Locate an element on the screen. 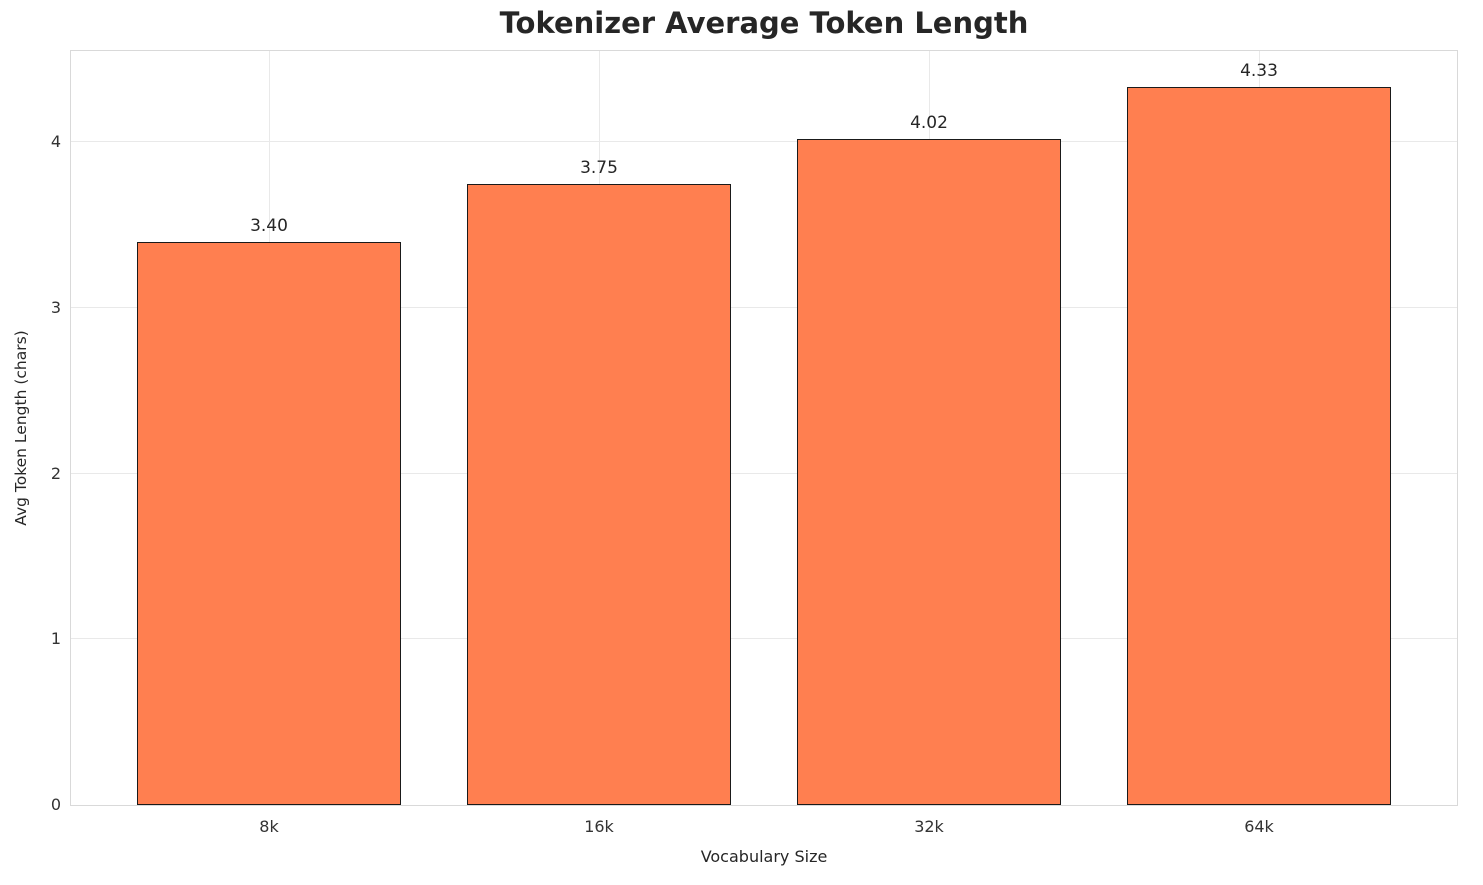 The width and height of the screenshot is (1483, 885). bar-64k: 4.33 is located at coordinates (1259, 433).